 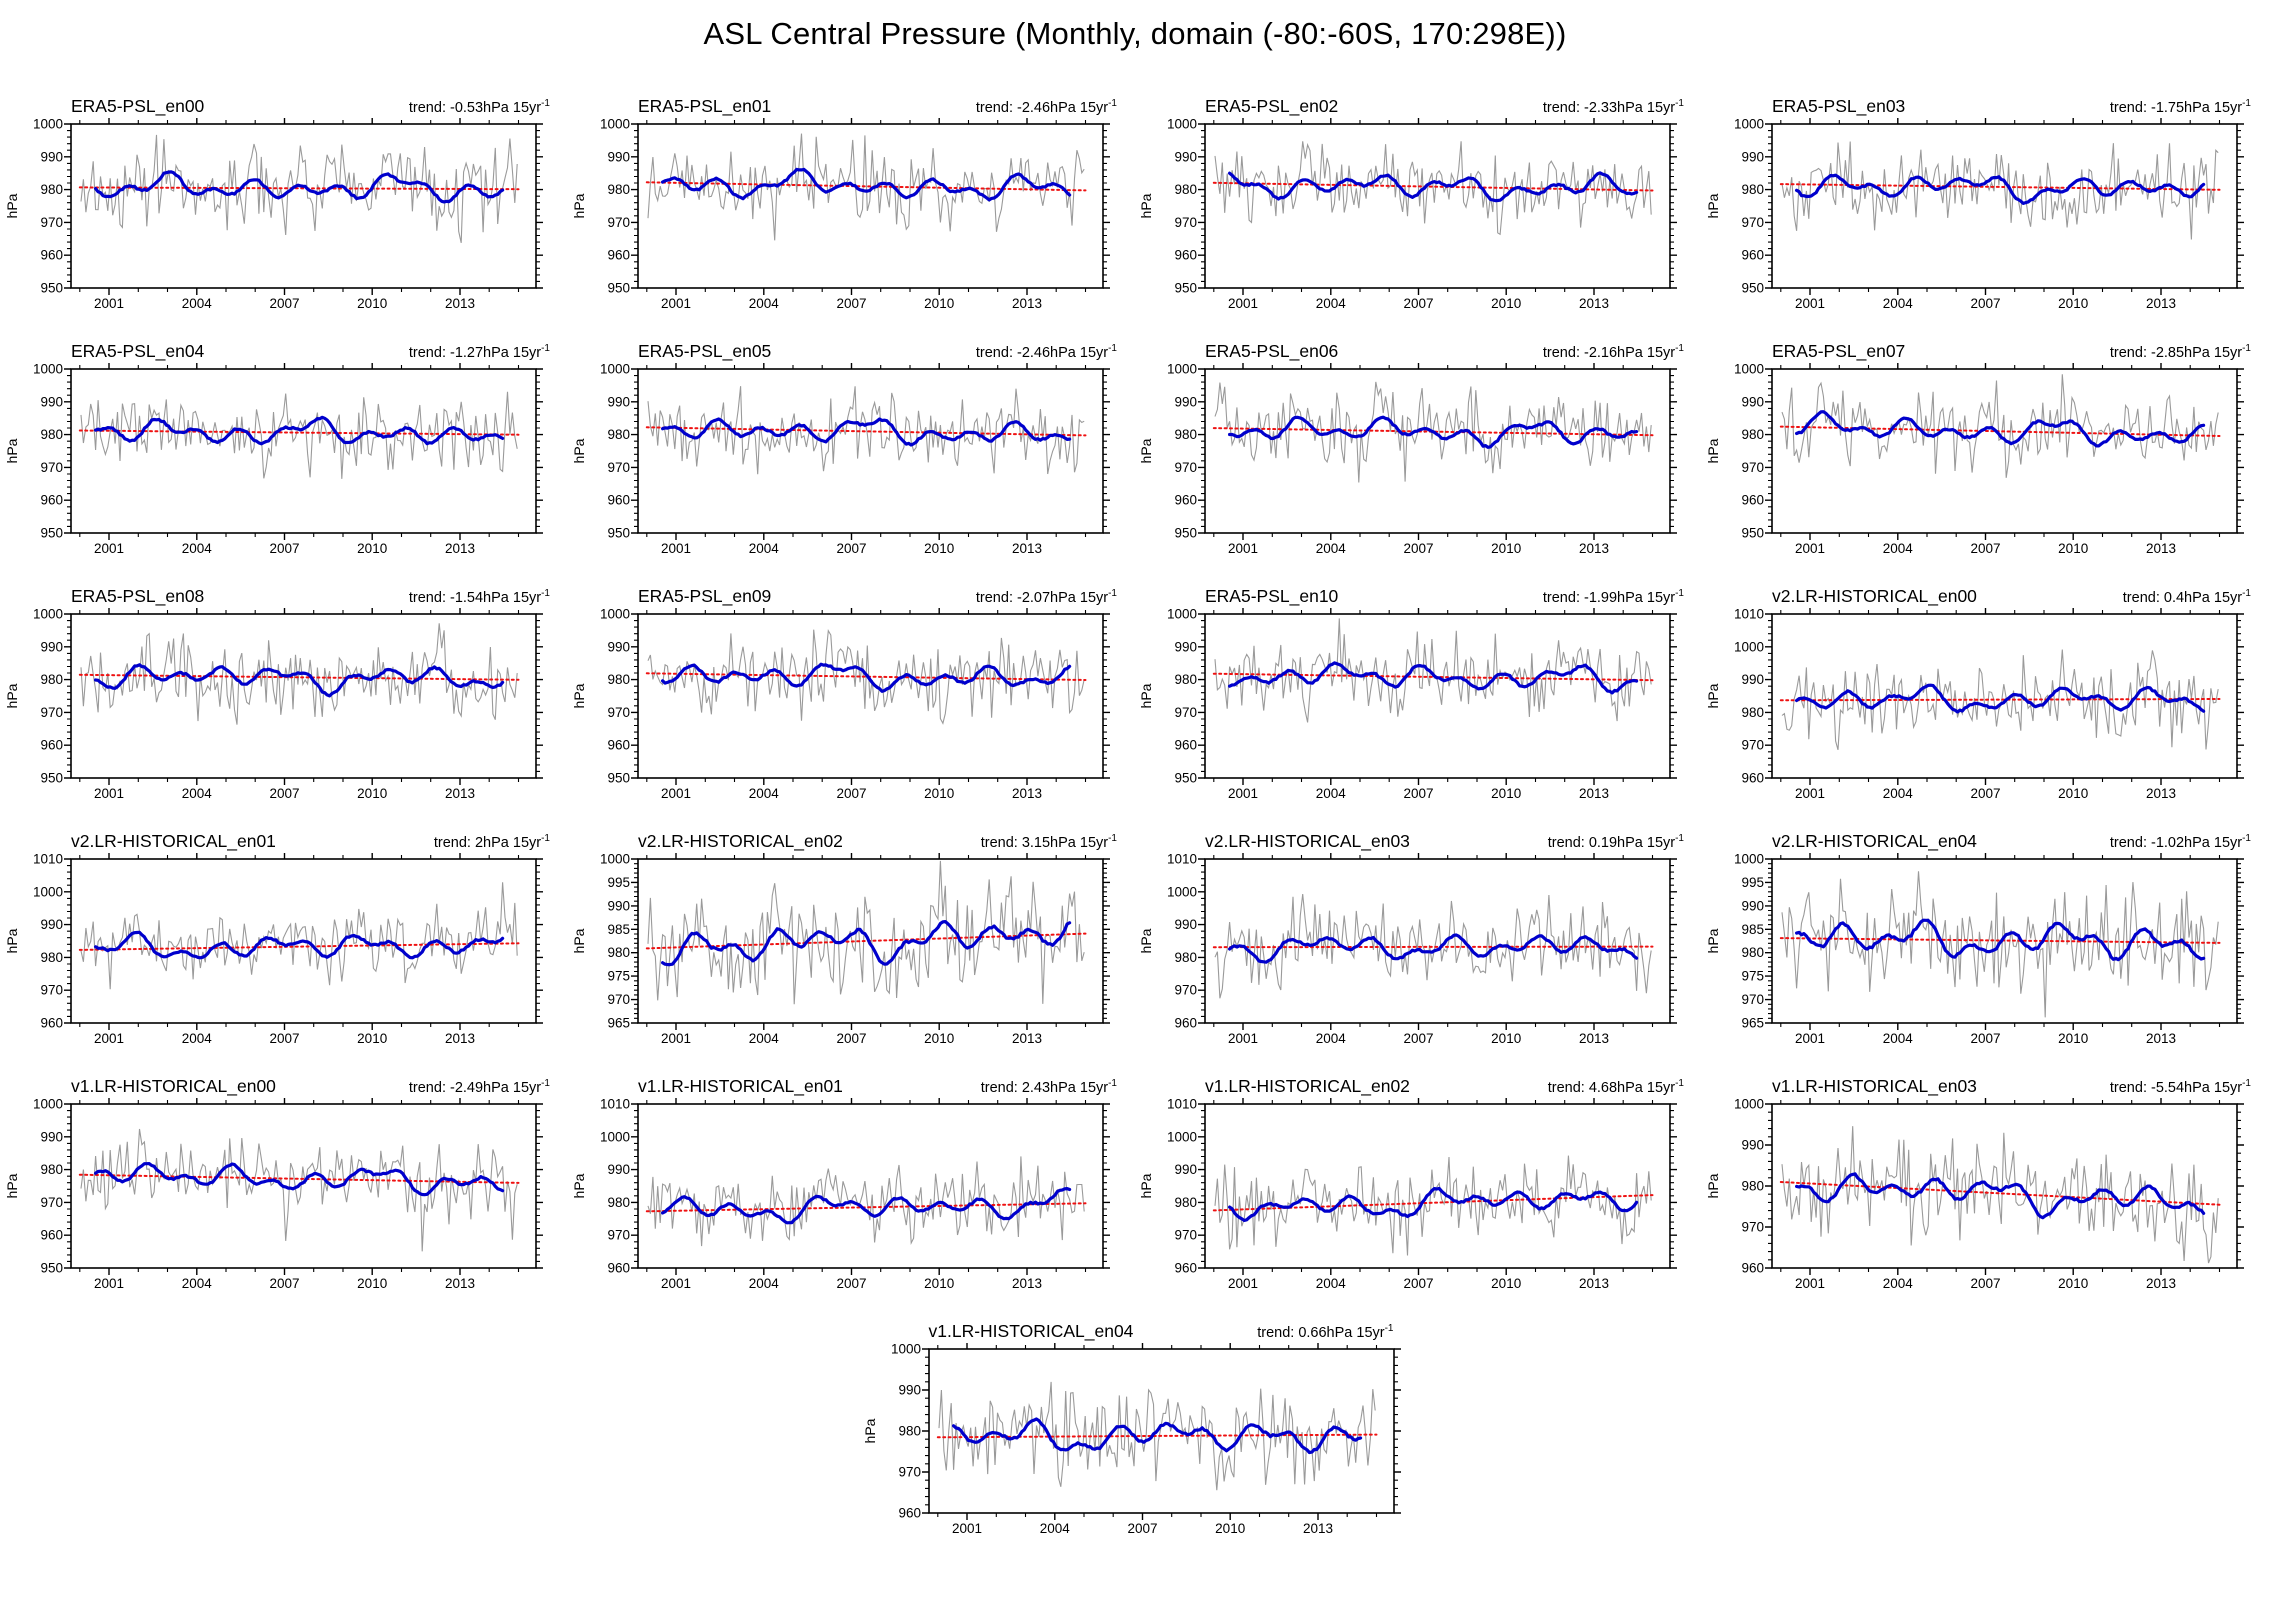 I want to click on panel-title: ERA5-PSL_en00, so click(x=138, y=106).